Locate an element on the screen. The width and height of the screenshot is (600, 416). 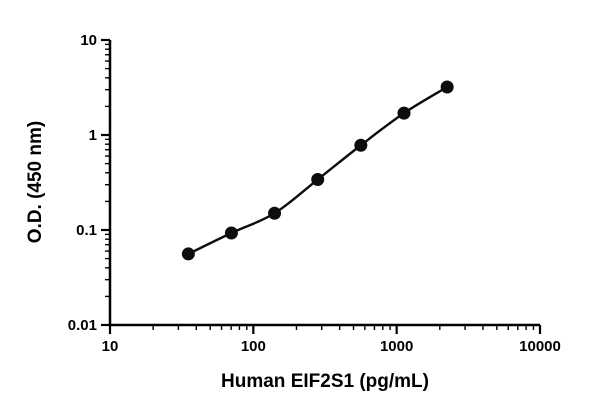
y-tick-label: 0.1 is located at coordinates (86, 230).